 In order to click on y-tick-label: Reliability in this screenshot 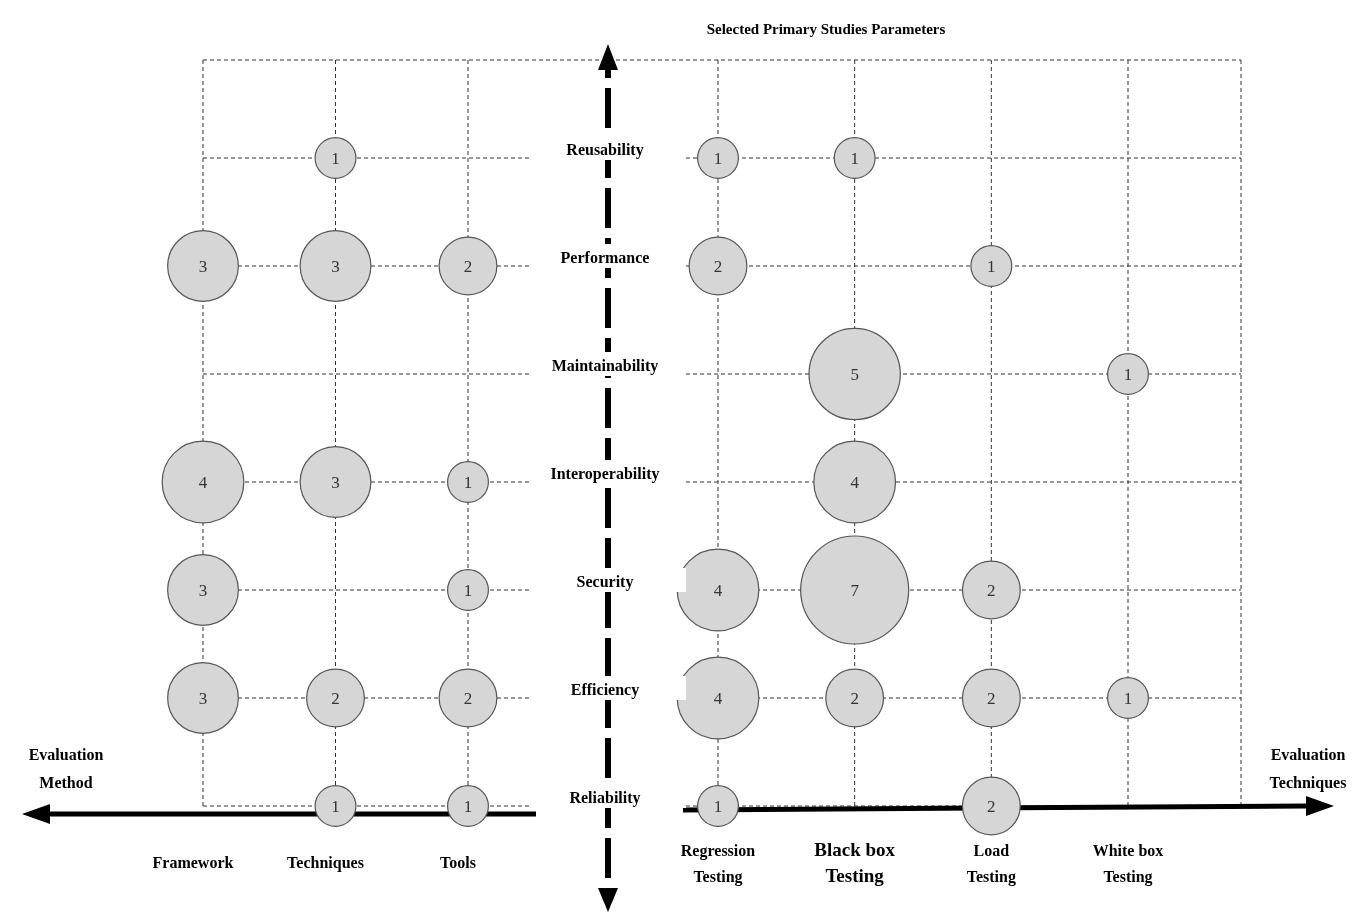, I will do `click(605, 798)`.